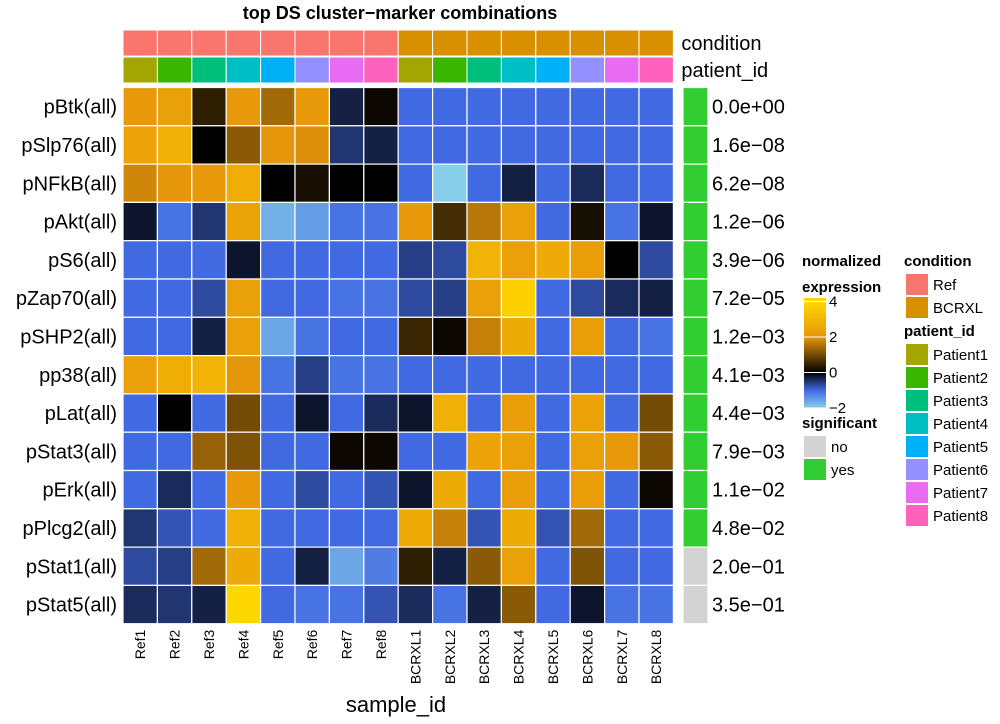 The width and height of the screenshot is (1000, 724). Describe the element at coordinates (415, 656) in the screenshot. I see `column-label: BCRXL1` at that location.